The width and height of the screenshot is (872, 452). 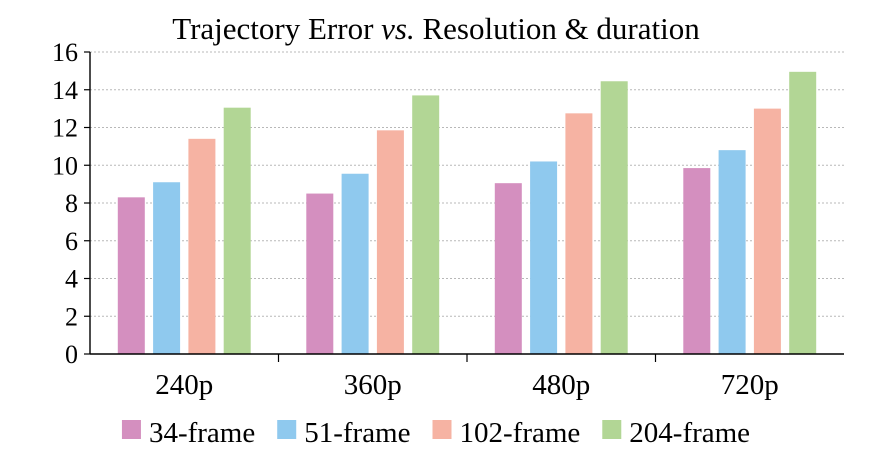 What do you see at coordinates (276, 28) in the screenshot?
I see `chart-title-part-1: Trajectory Error` at bounding box center [276, 28].